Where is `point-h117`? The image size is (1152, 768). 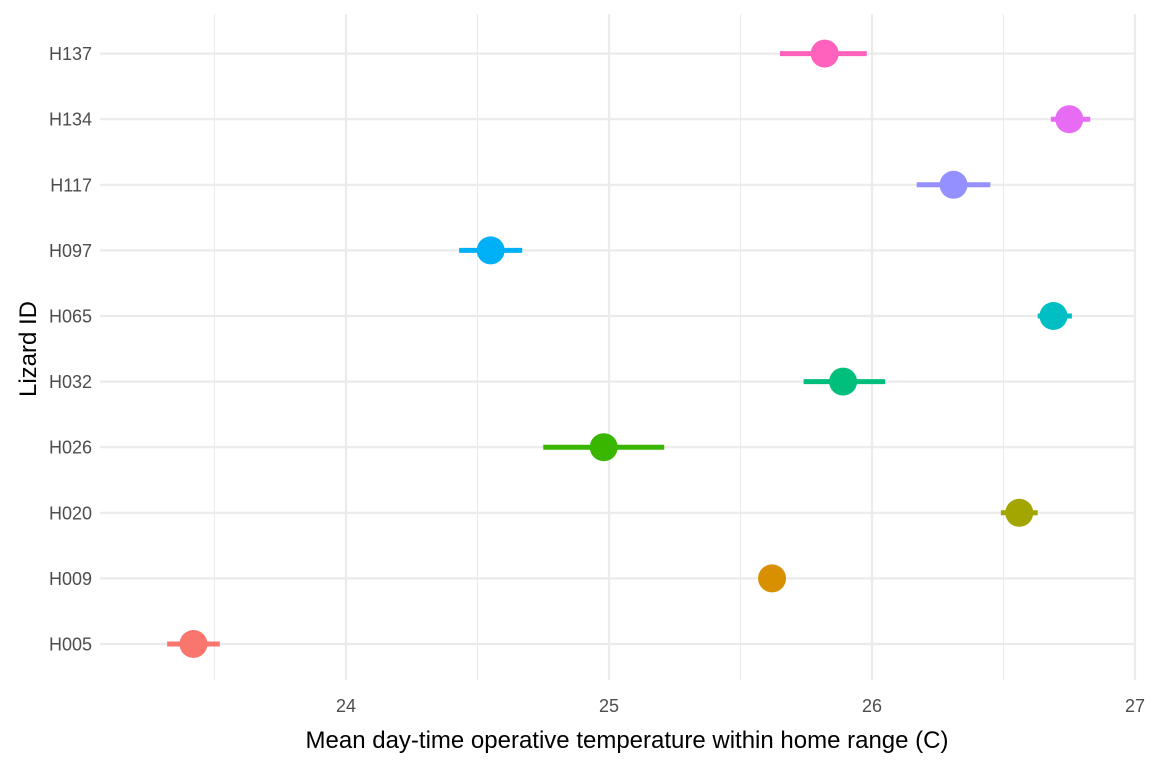
point-h117 is located at coordinates (953, 184).